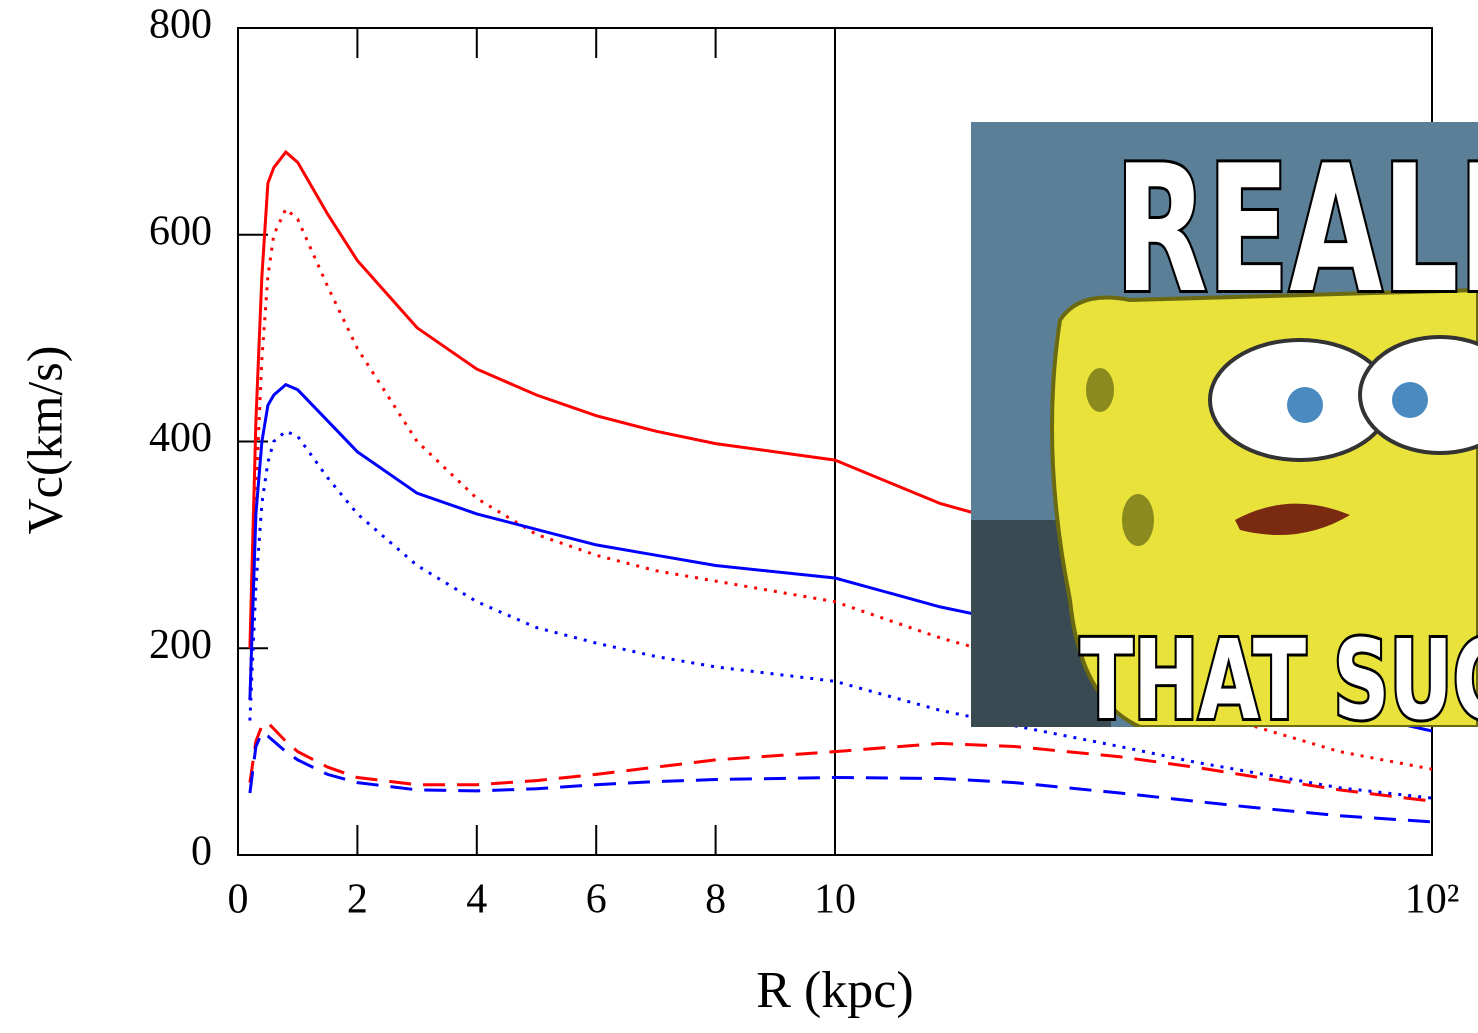  What do you see at coordinates (357, 900) in the screenshot?
I see `x-tick-label: 2` at bounding box center [357, 900].